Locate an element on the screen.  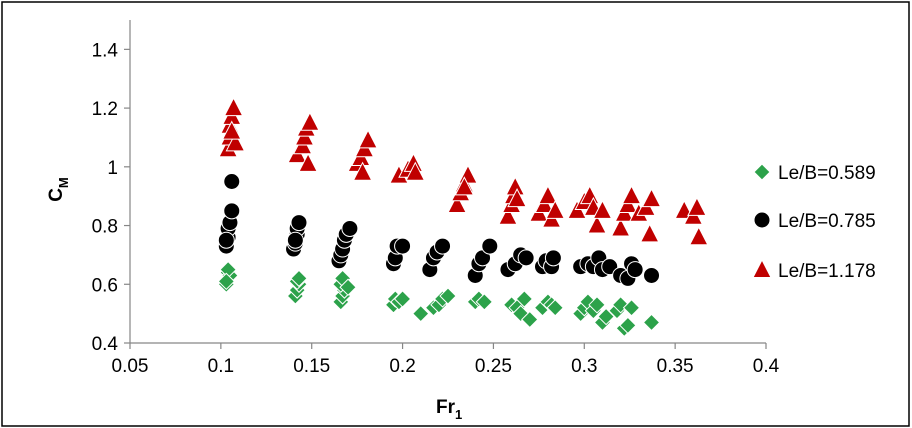
x-axis-title-sub: 1 is located at coordinates (458, 414).